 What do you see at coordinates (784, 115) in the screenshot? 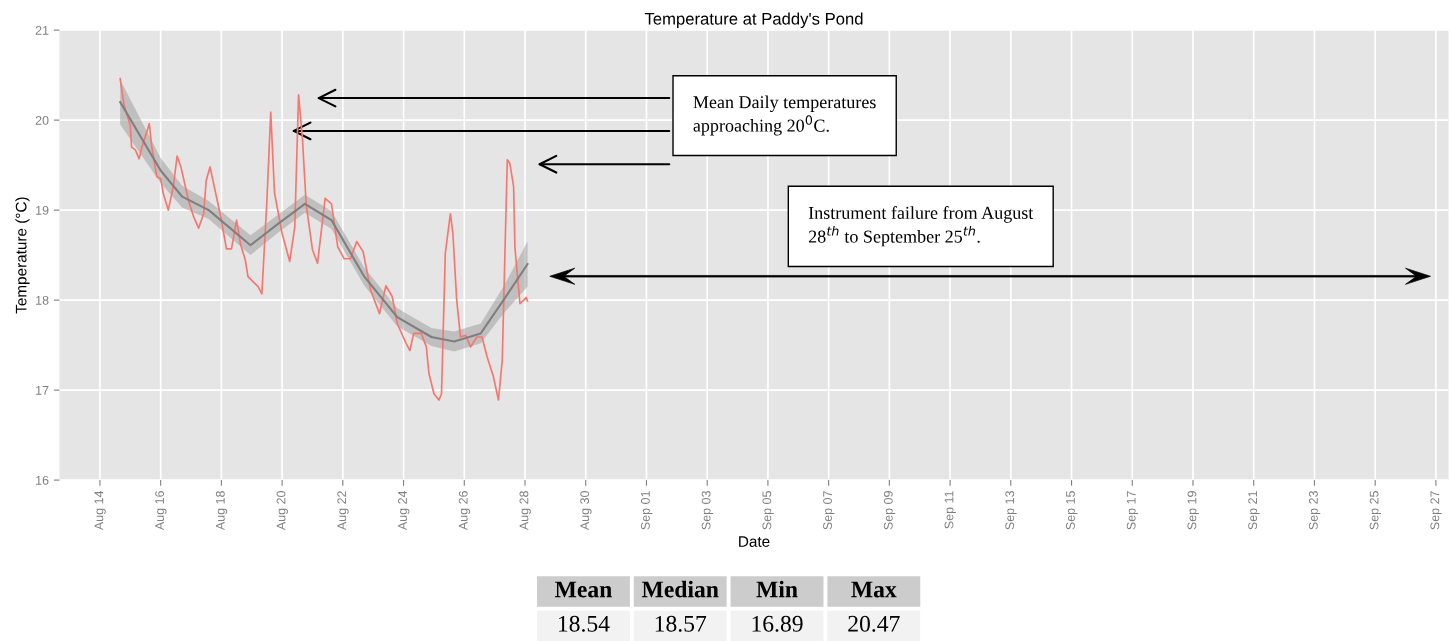
I see `annotation: Mean Daily temperatures approaching 20$^{0}$C.` at bounding box center [784, 115].